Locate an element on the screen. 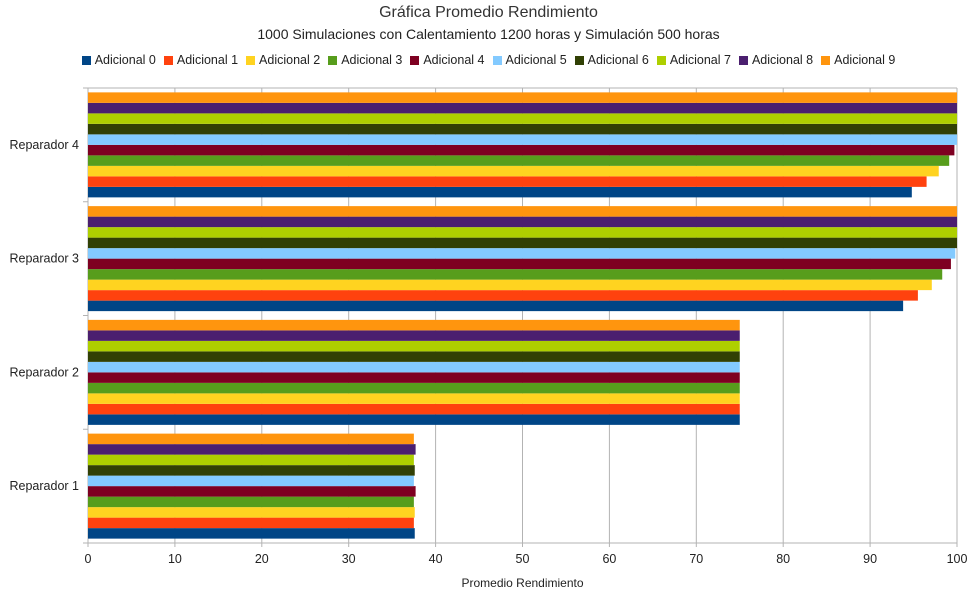  x-tick-label: 80 is located at coordinates (783, 559).